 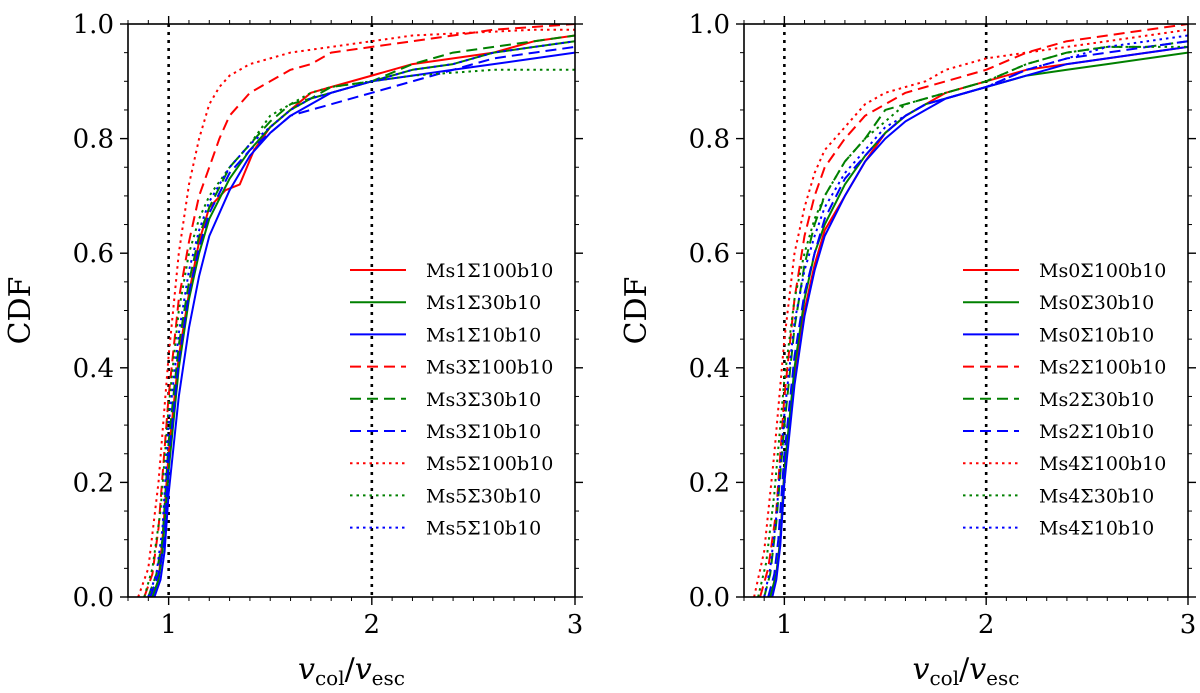 I want to click on legend-label: Ms4Σ30b10, so click(x=1096, y=496).